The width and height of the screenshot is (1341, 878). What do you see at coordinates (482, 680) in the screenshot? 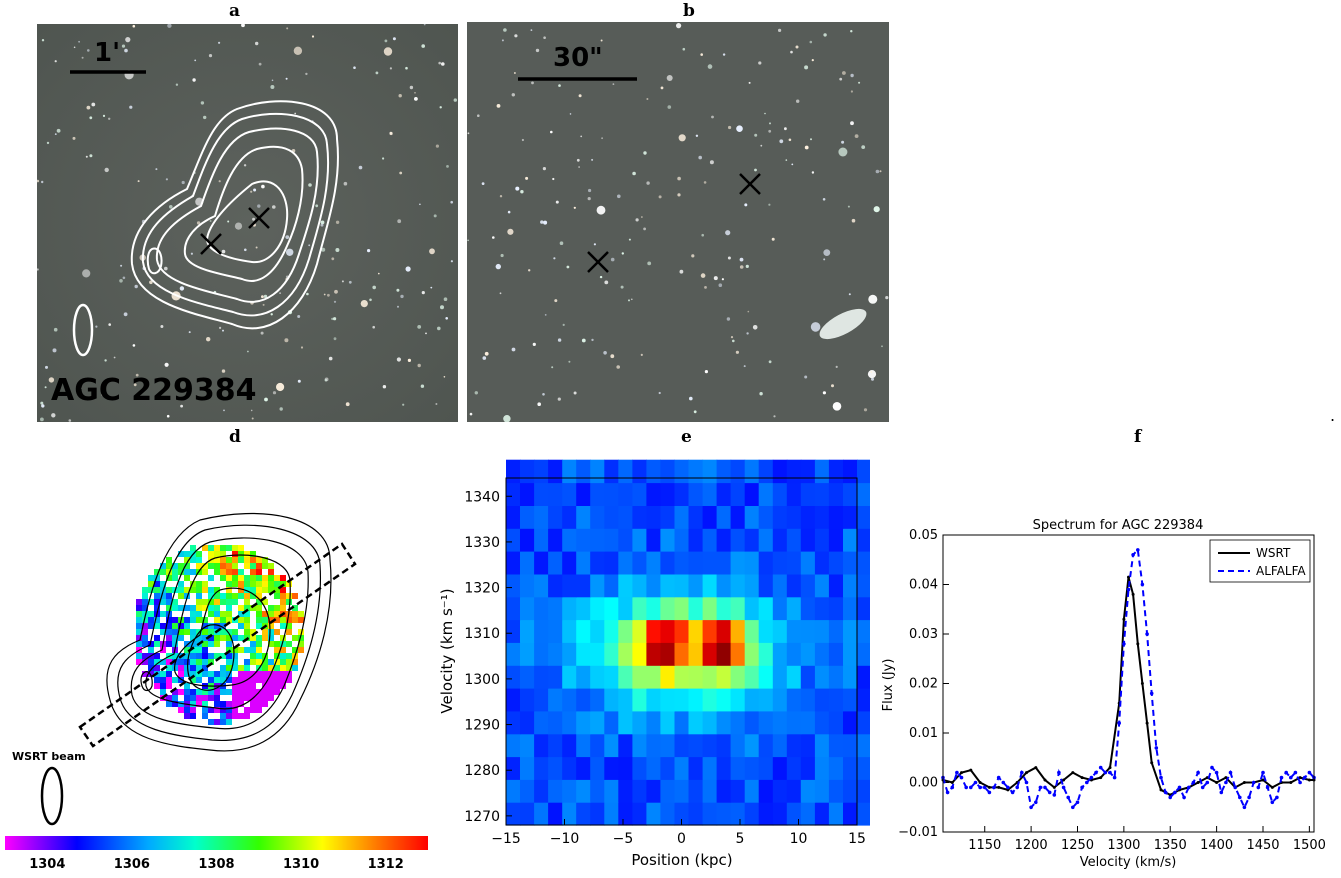
I see `y-tick-label: 1300` at bounding box center [482, 680].